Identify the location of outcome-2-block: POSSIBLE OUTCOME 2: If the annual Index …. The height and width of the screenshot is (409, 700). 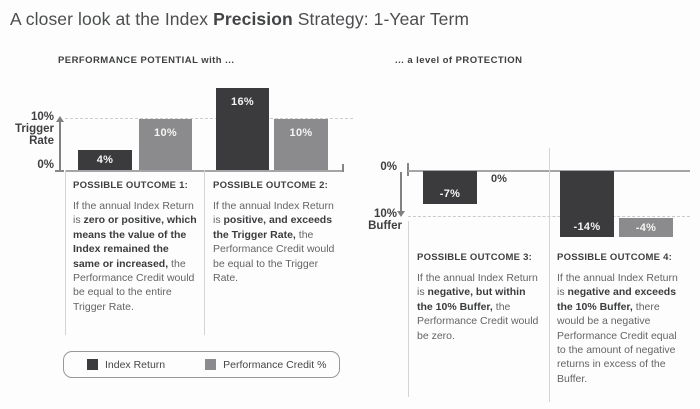
(278, 232).